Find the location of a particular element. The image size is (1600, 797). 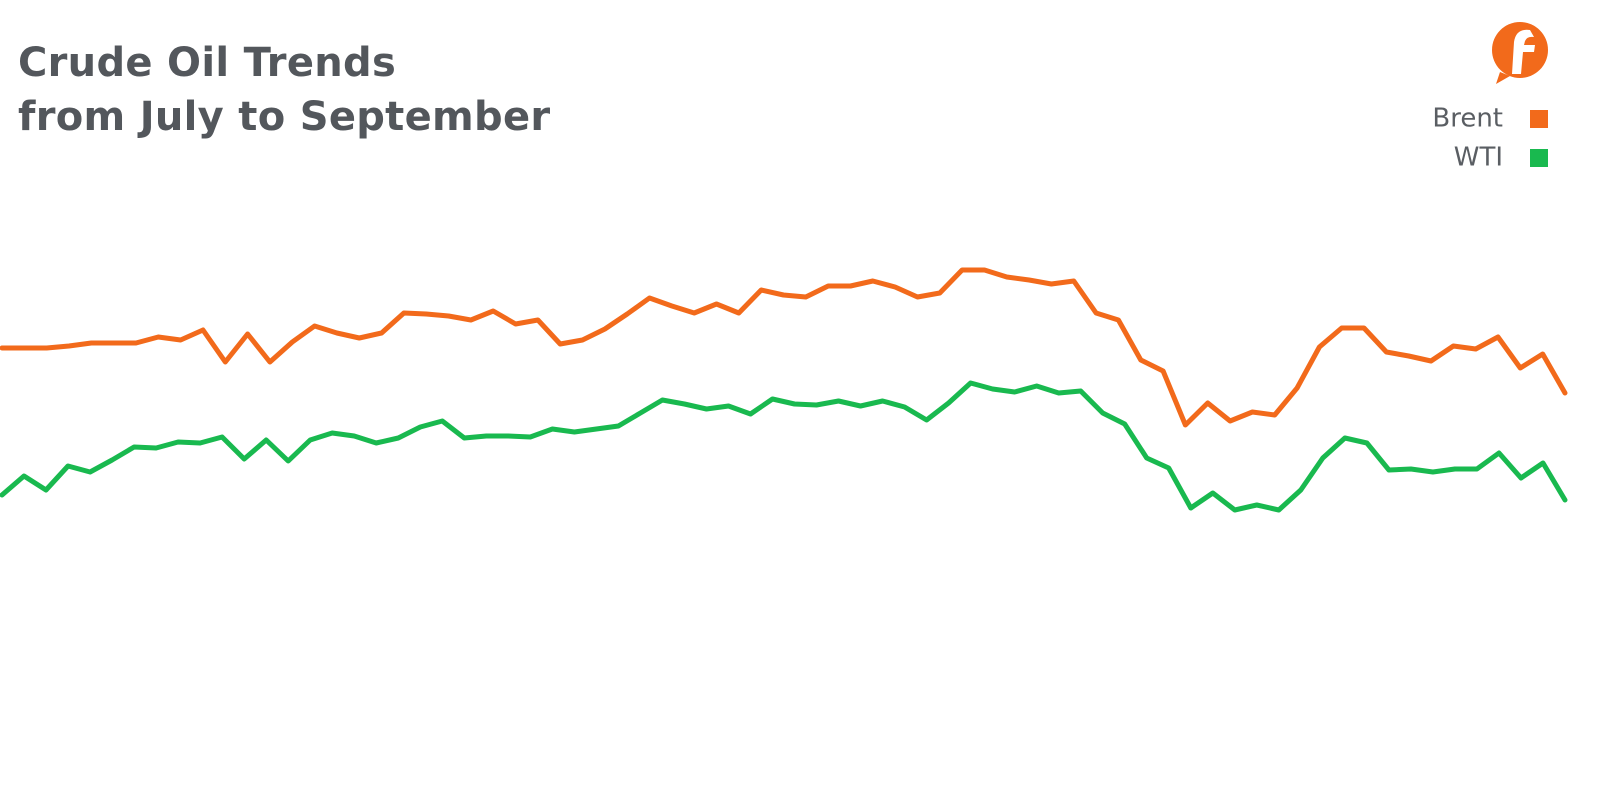

chart-title: Crude Oil Trends from July to September is located at coordinates (284, 90).